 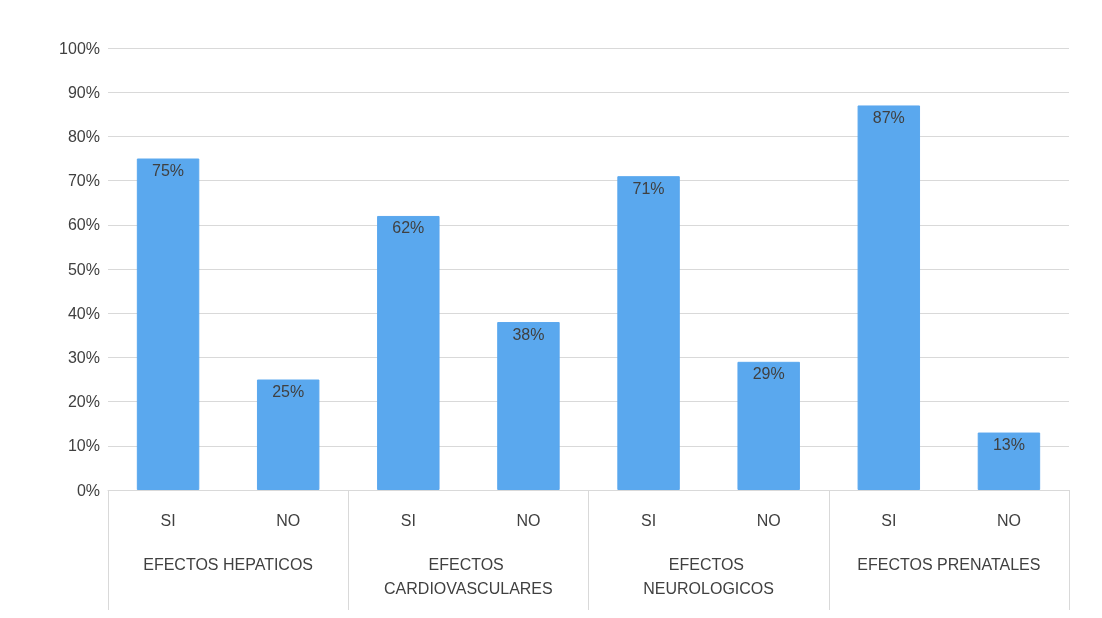 What do you see at coordinates (83, 357) in the screenshot?
I see `y-tick-label: 30%` at bounding box center [83, 357].